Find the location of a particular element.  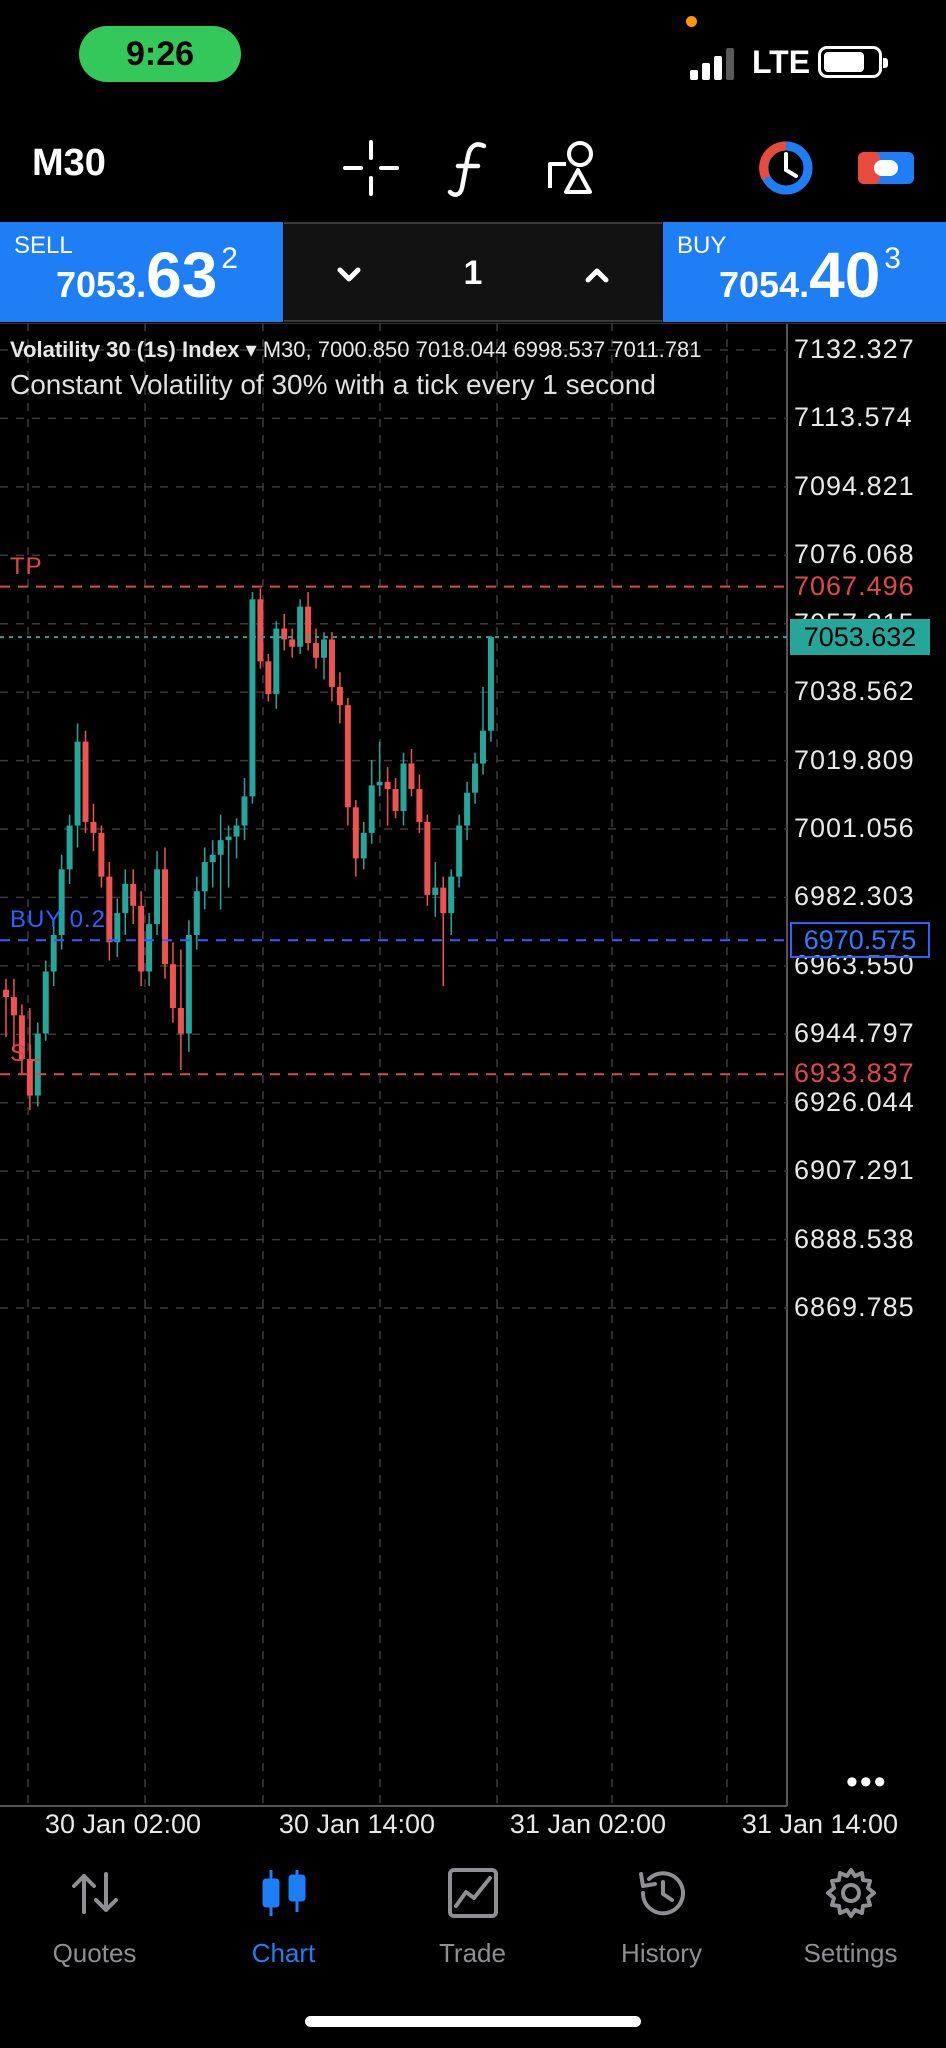

bottom-navigation: Quotes Chart Trade History is located at coordinates (473, 1925).